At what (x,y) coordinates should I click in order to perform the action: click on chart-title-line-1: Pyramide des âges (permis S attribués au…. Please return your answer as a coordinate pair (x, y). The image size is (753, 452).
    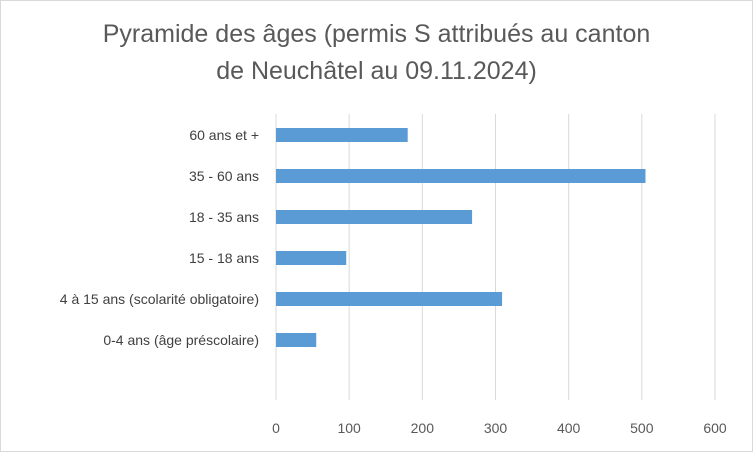
    Looking at the image, I should click on (376, 34).